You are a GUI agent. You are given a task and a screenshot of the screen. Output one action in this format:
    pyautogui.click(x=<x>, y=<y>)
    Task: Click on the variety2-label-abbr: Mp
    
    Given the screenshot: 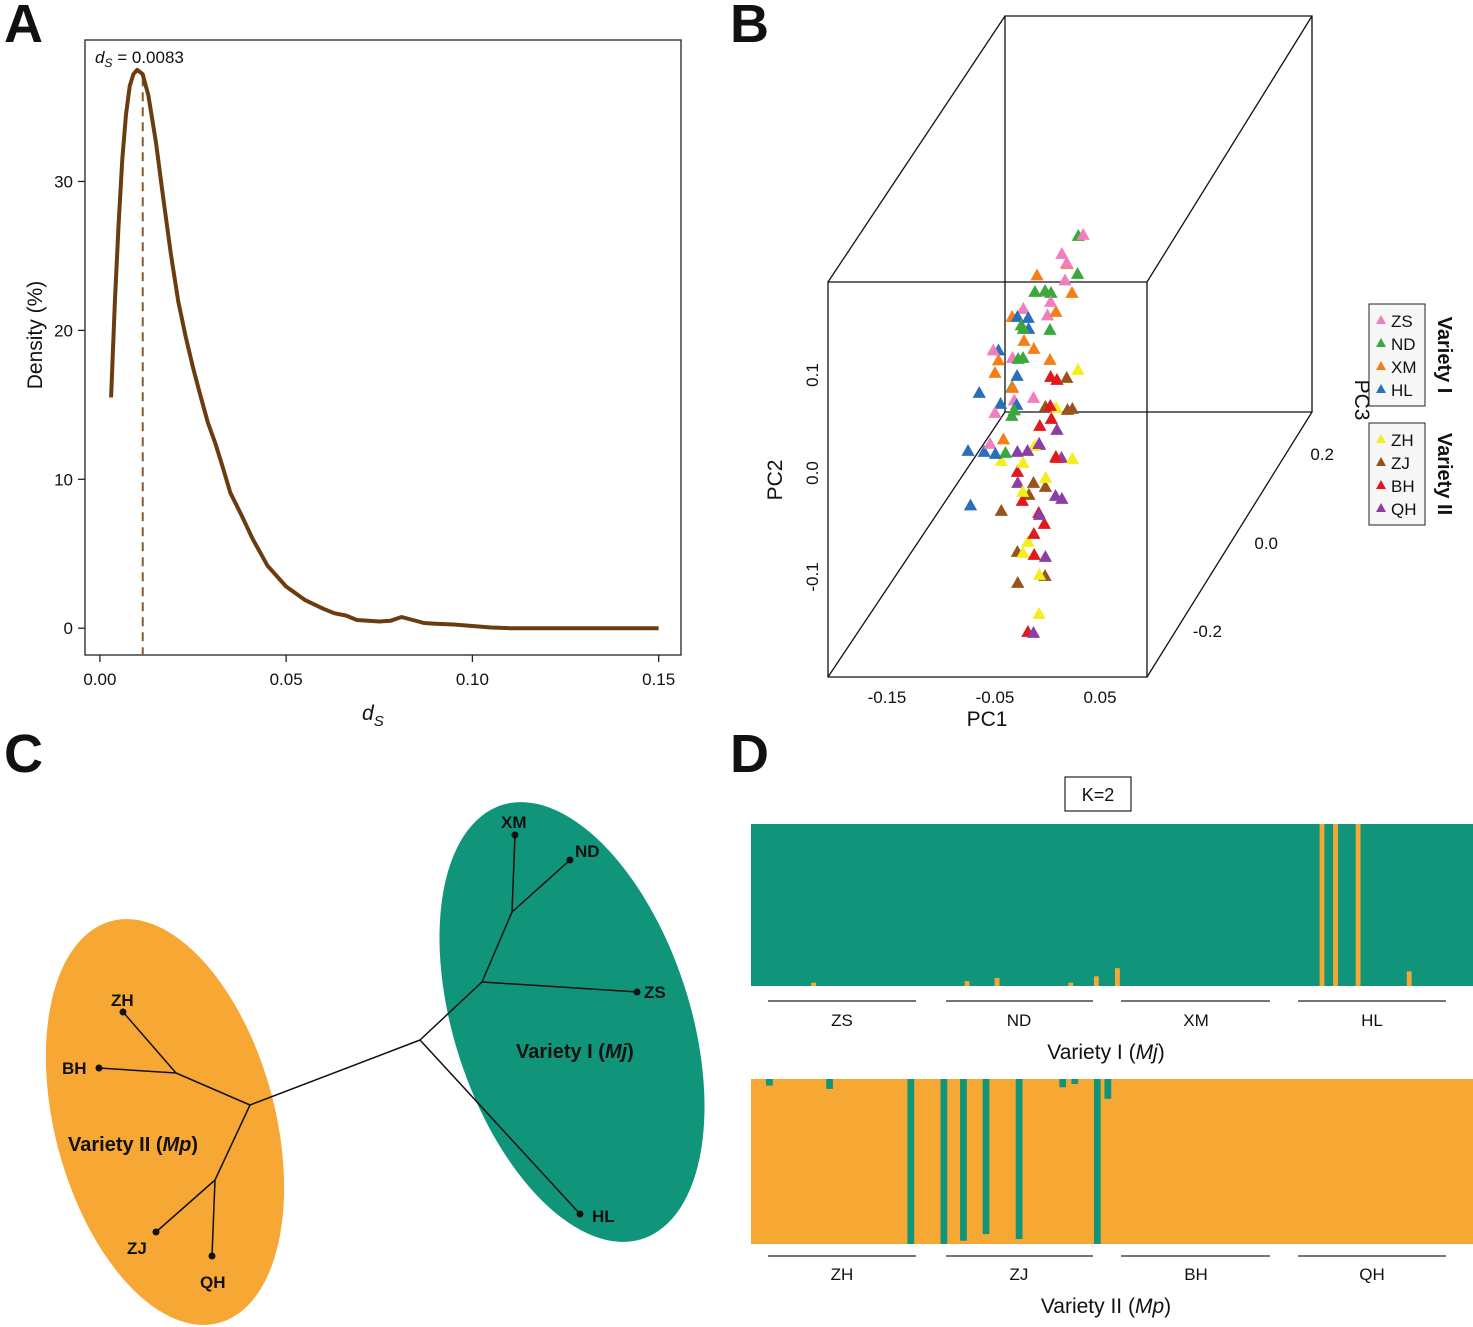 What is the action you would take?
    pyautogui.click(x=177, y=1145)
    